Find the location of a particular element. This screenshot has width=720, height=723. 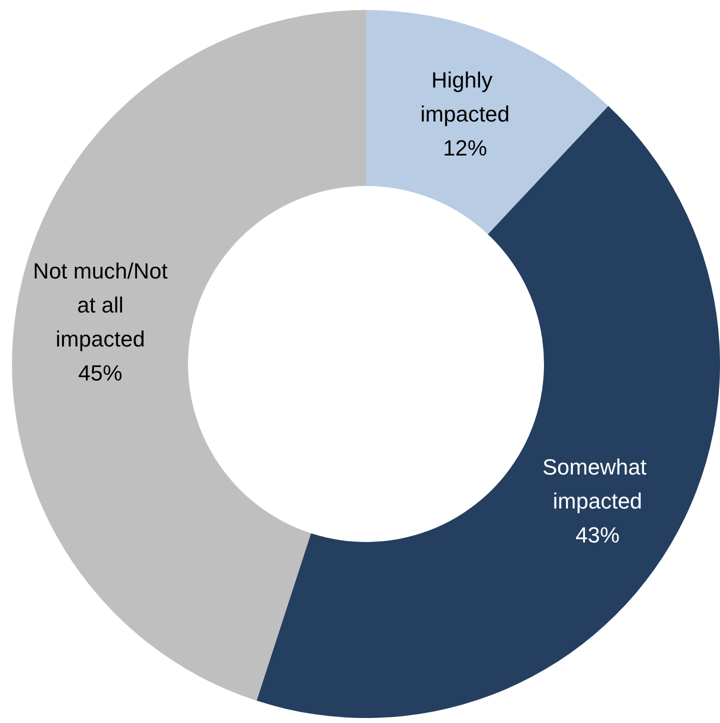

data-label: 45% is located at coordinates (100, 373).